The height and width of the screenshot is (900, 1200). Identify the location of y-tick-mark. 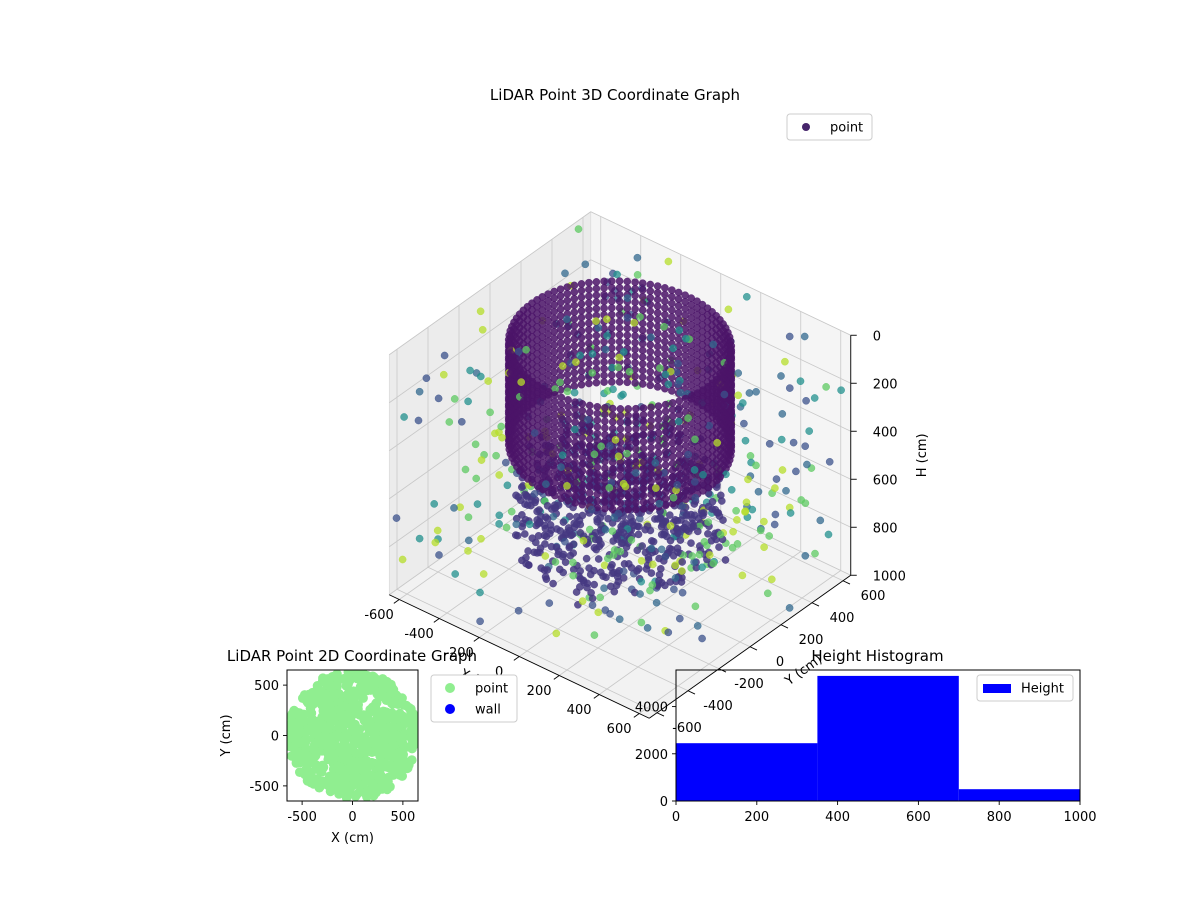
(846, 582).